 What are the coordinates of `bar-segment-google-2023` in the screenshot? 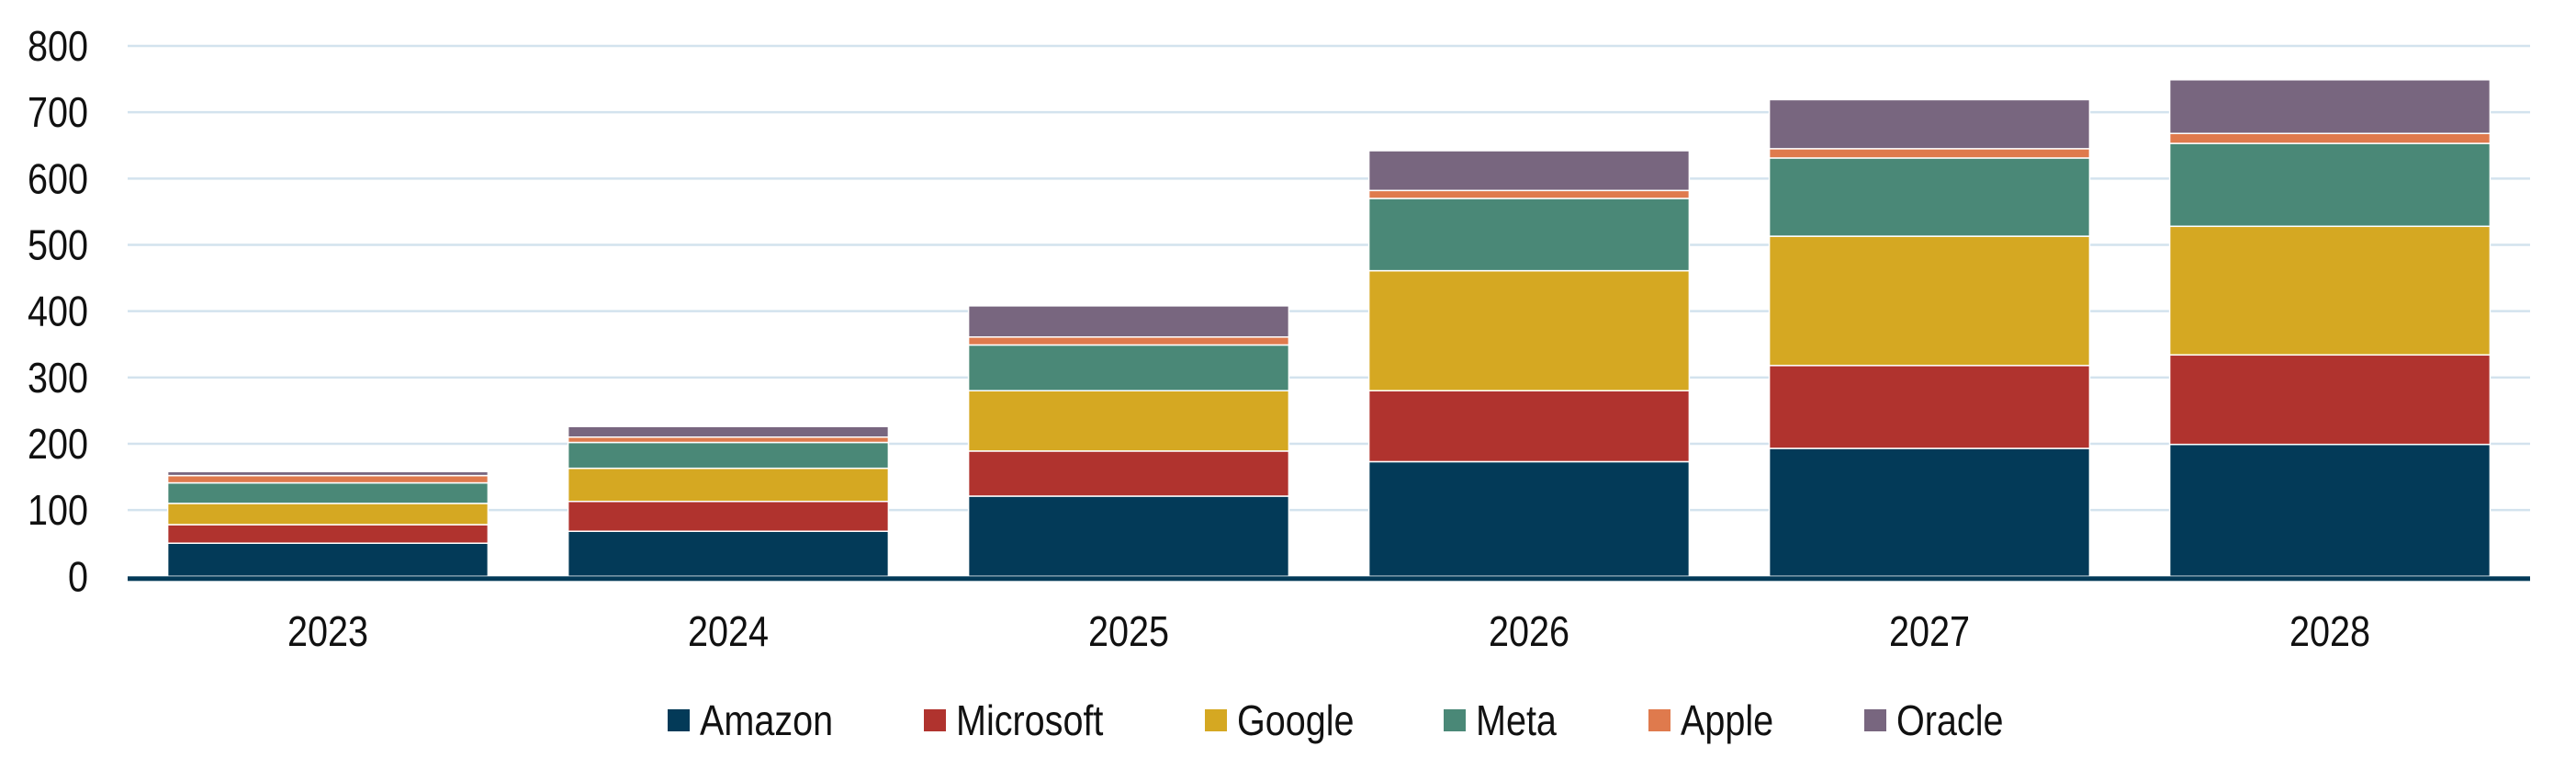 It's located at (327, 514).